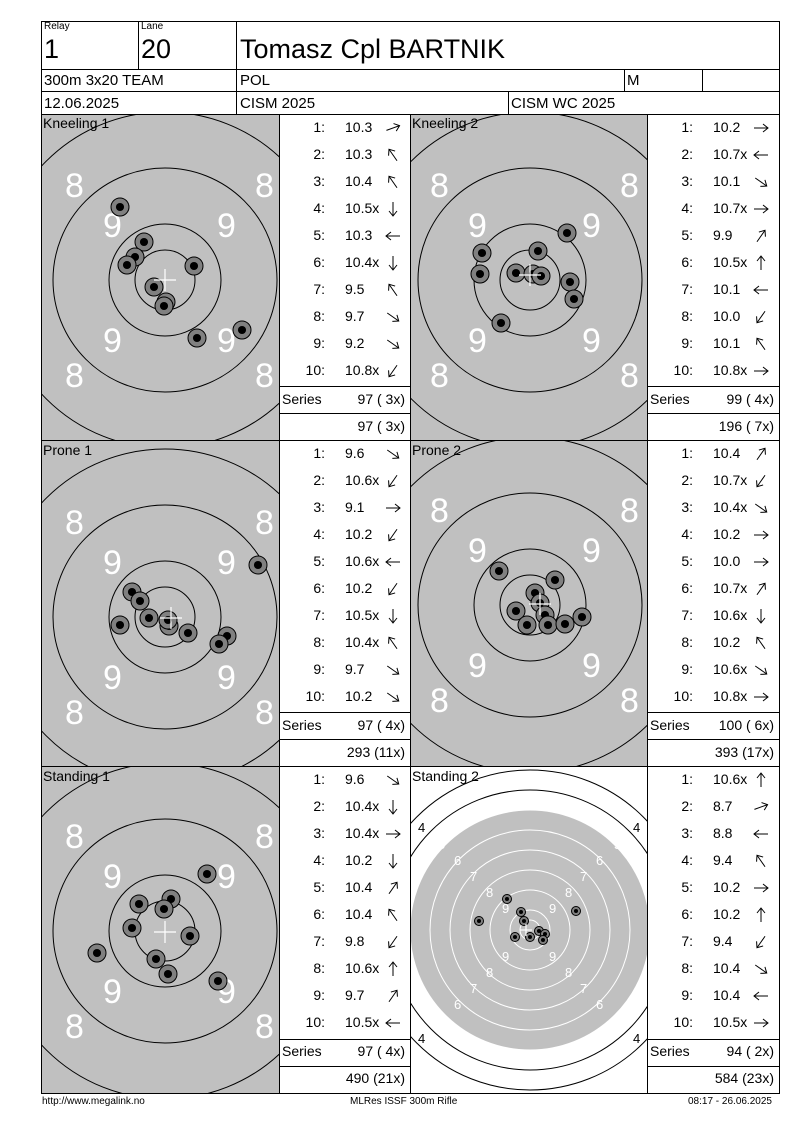 The image size is (800, 1130). What do you see at coordinates (529, 603) in the screenshot?
I see `target-4: 8 89 99 98 8` at bounding box center [529, 603].